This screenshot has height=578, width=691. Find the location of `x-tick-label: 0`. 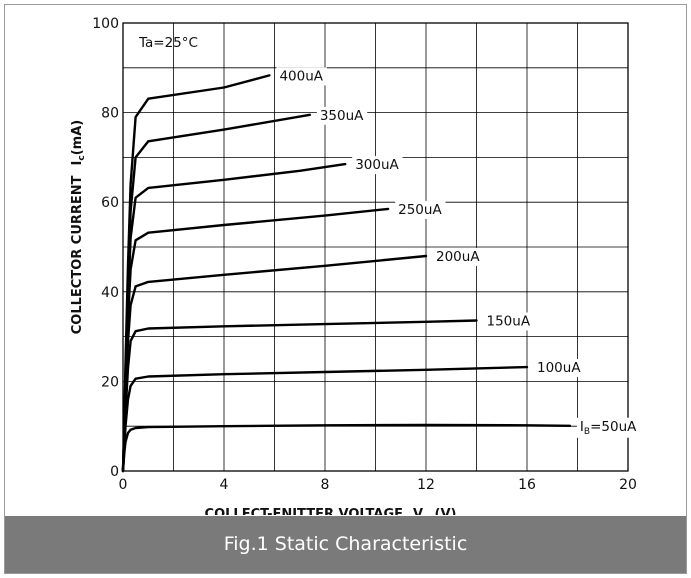

x-tick-label: 0 is located at coordinates (123, 485).